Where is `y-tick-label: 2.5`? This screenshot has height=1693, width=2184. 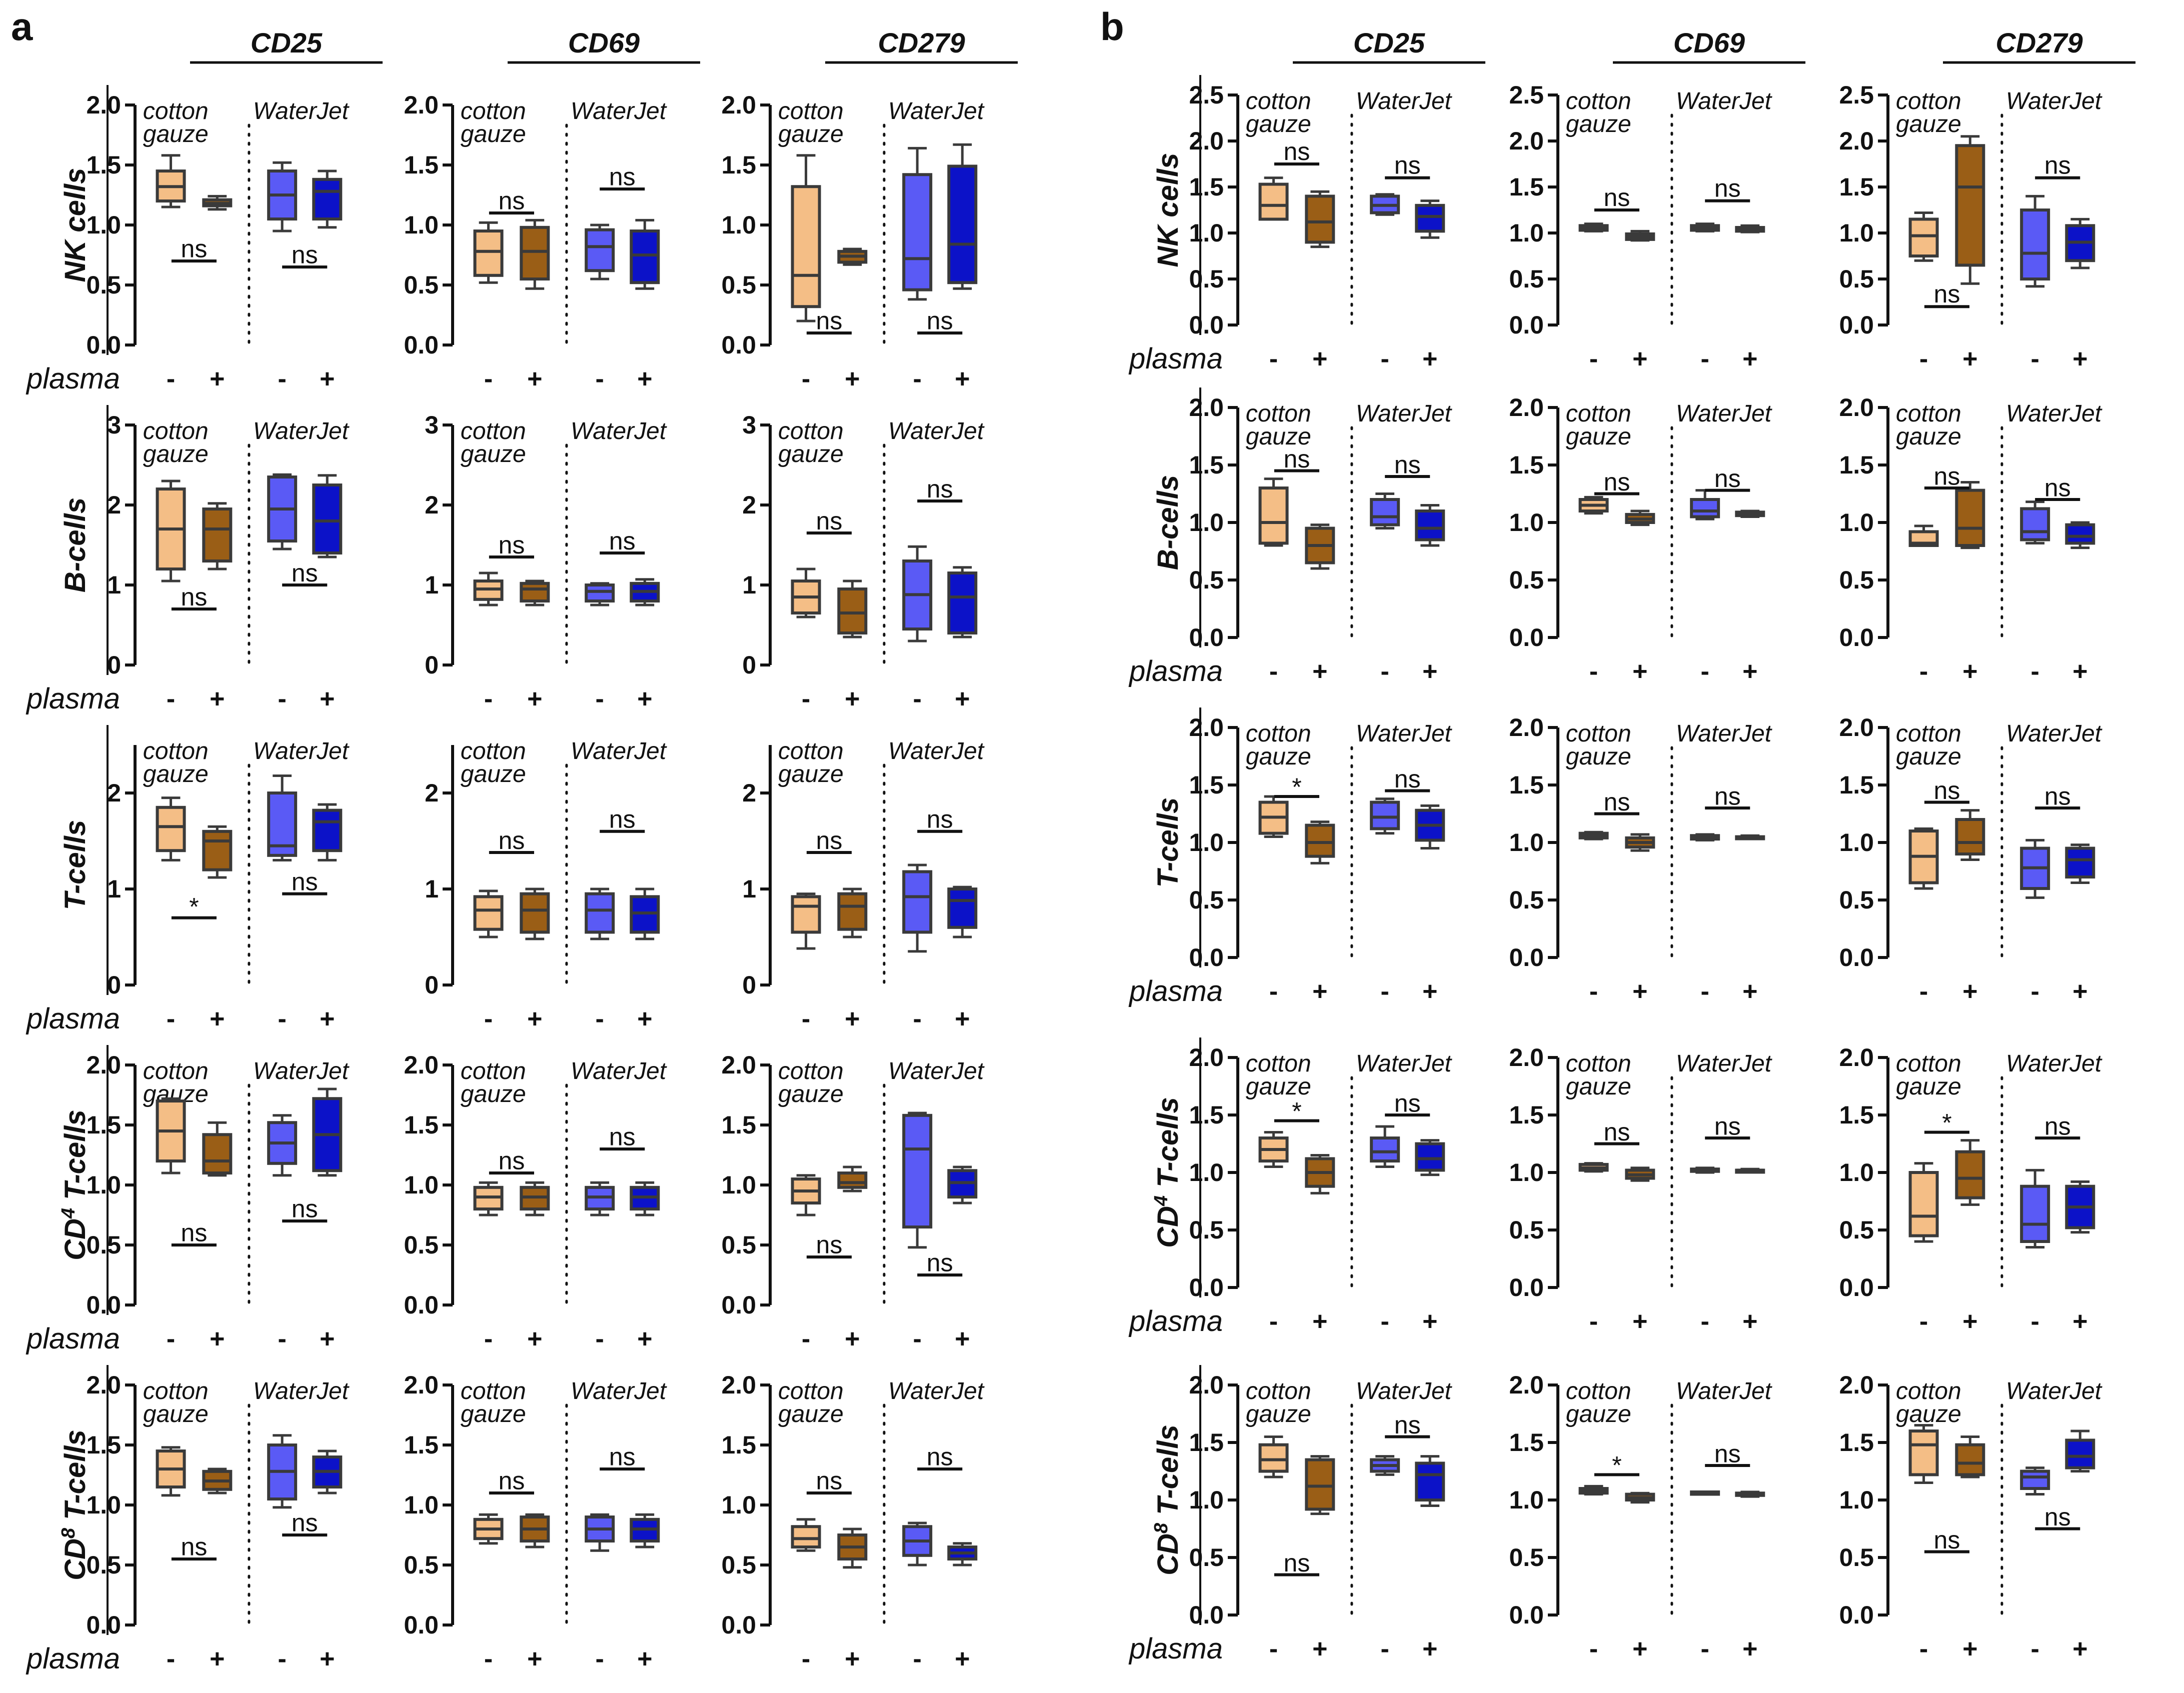
y-tick-label: 2.5 is located at coordinates (1856, 95).